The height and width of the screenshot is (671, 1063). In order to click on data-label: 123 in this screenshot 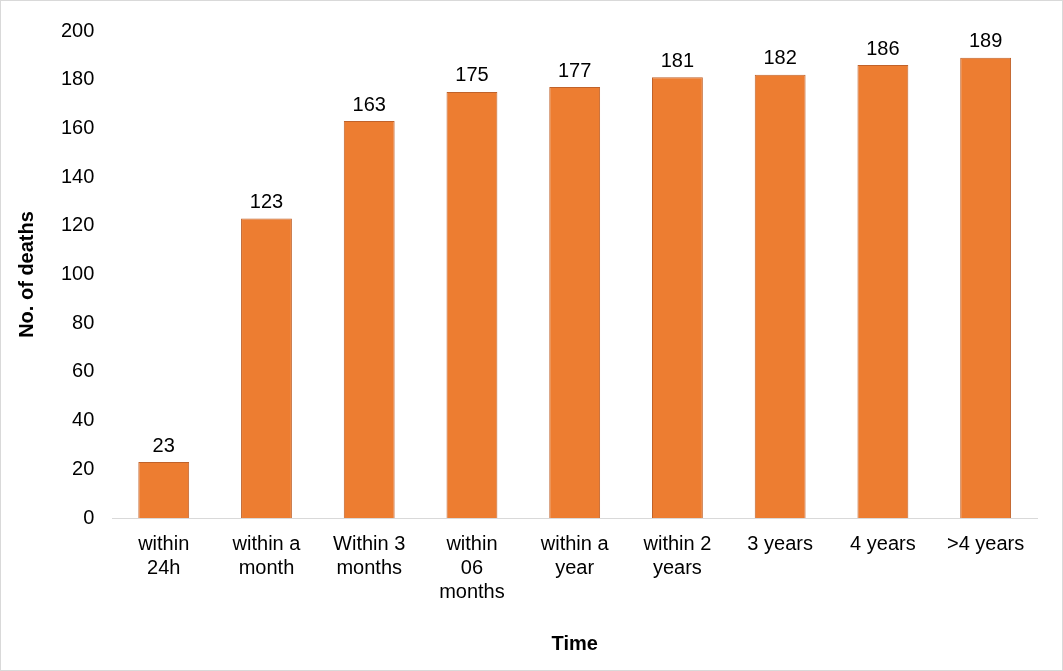, I will do `click(266, 201)`.